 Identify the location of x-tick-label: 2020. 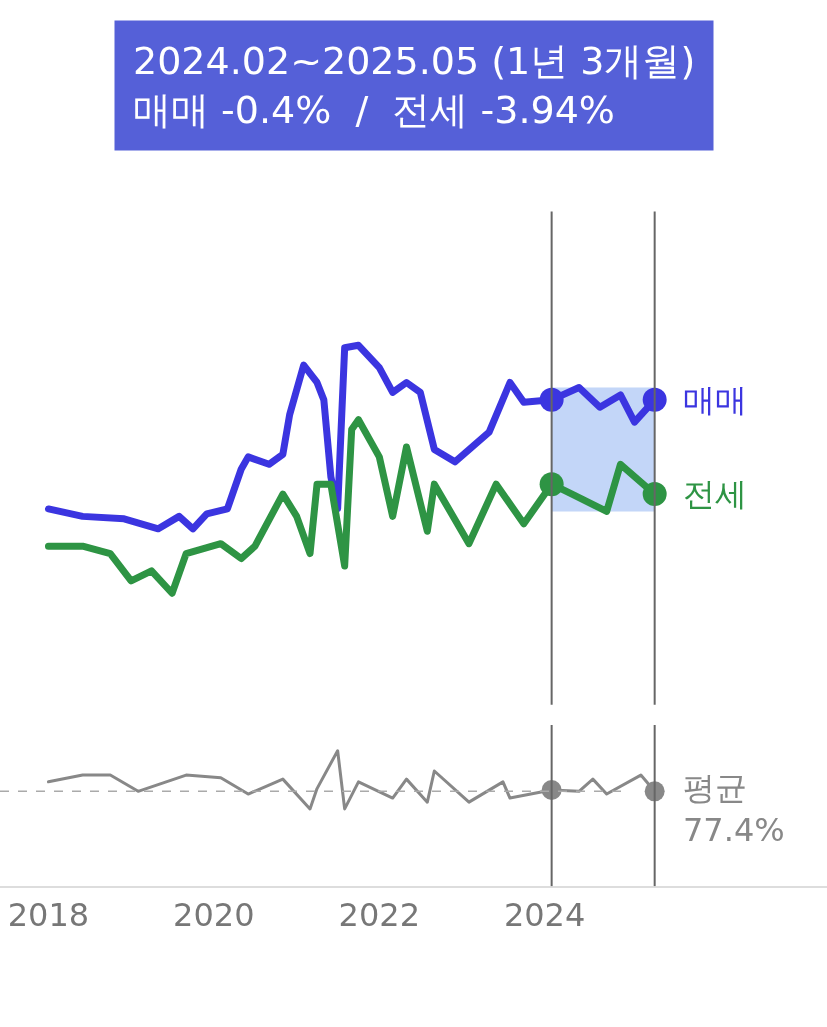
(214, 915).